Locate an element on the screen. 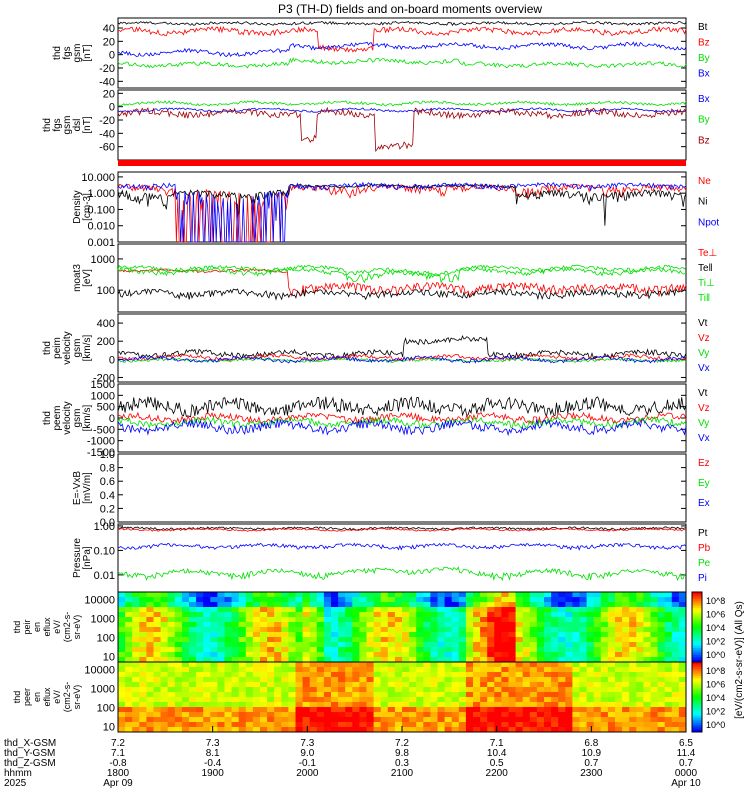  y-axis-label: (cm2-s- is located at coordinates (67, 697).